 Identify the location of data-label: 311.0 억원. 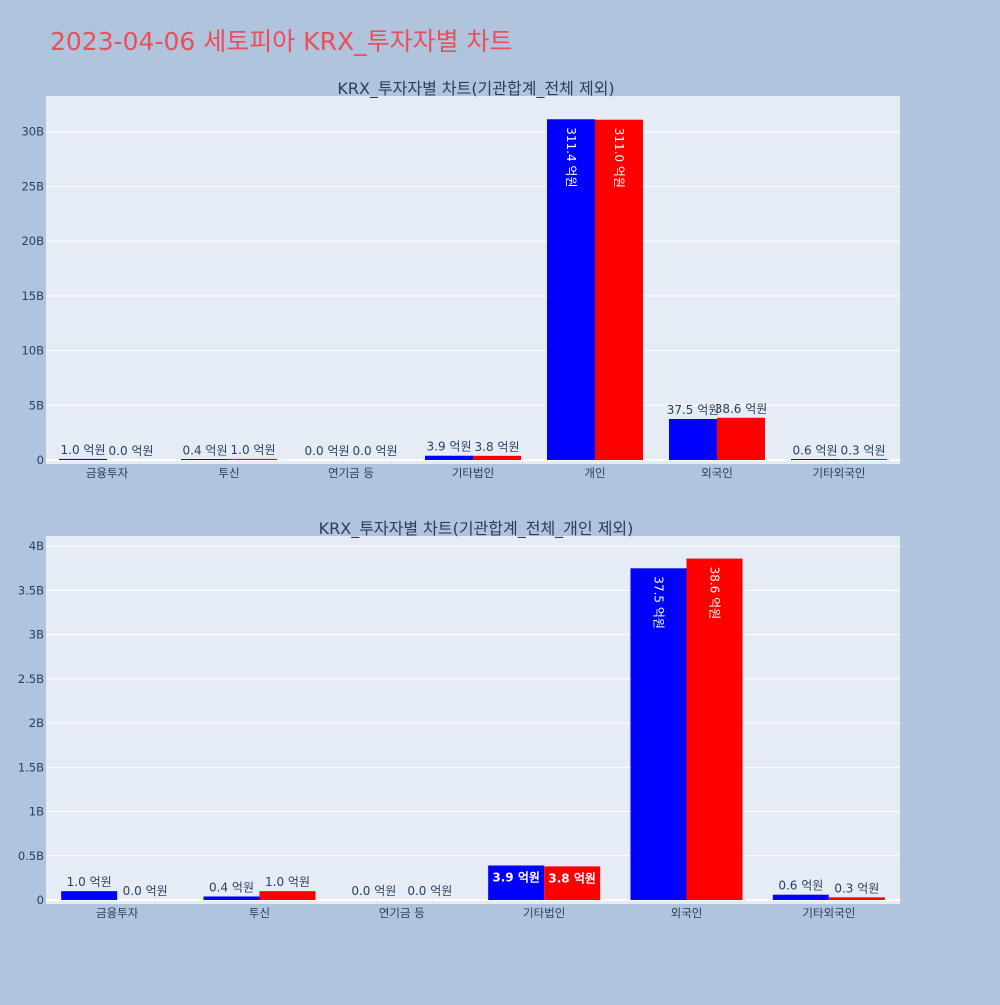
(619, 158).